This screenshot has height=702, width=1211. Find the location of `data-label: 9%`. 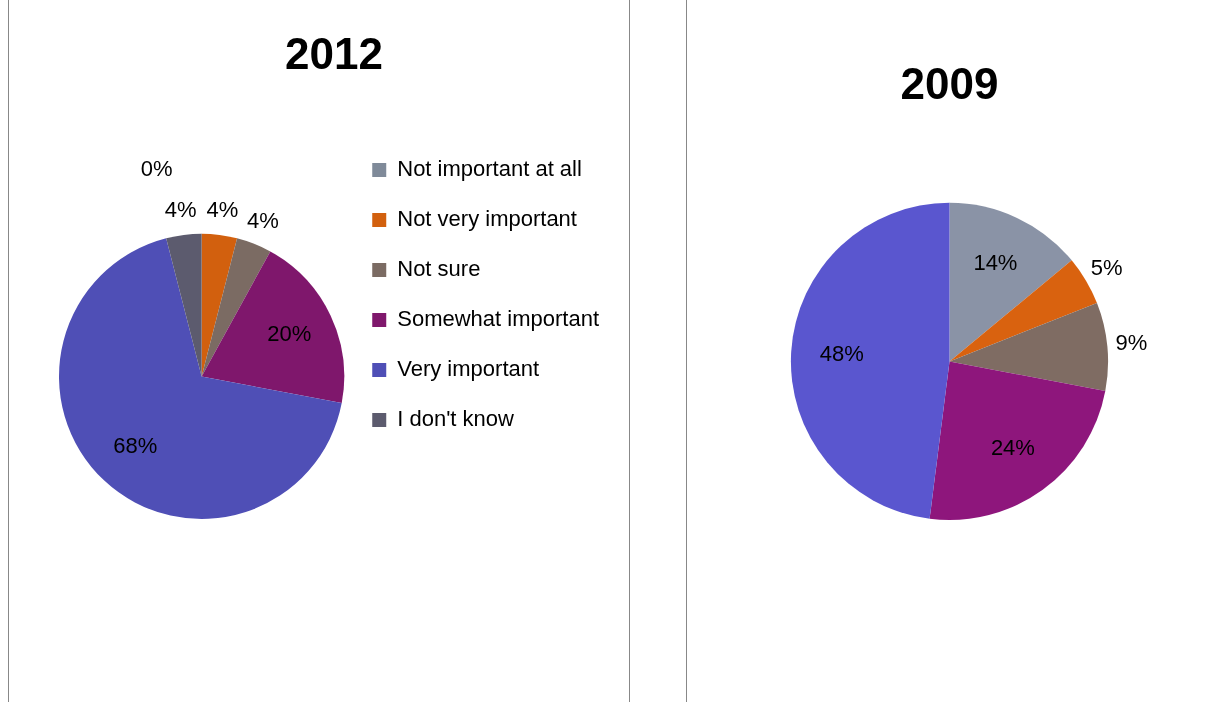

data-label: 9% is located at coordinates (1131, 343).